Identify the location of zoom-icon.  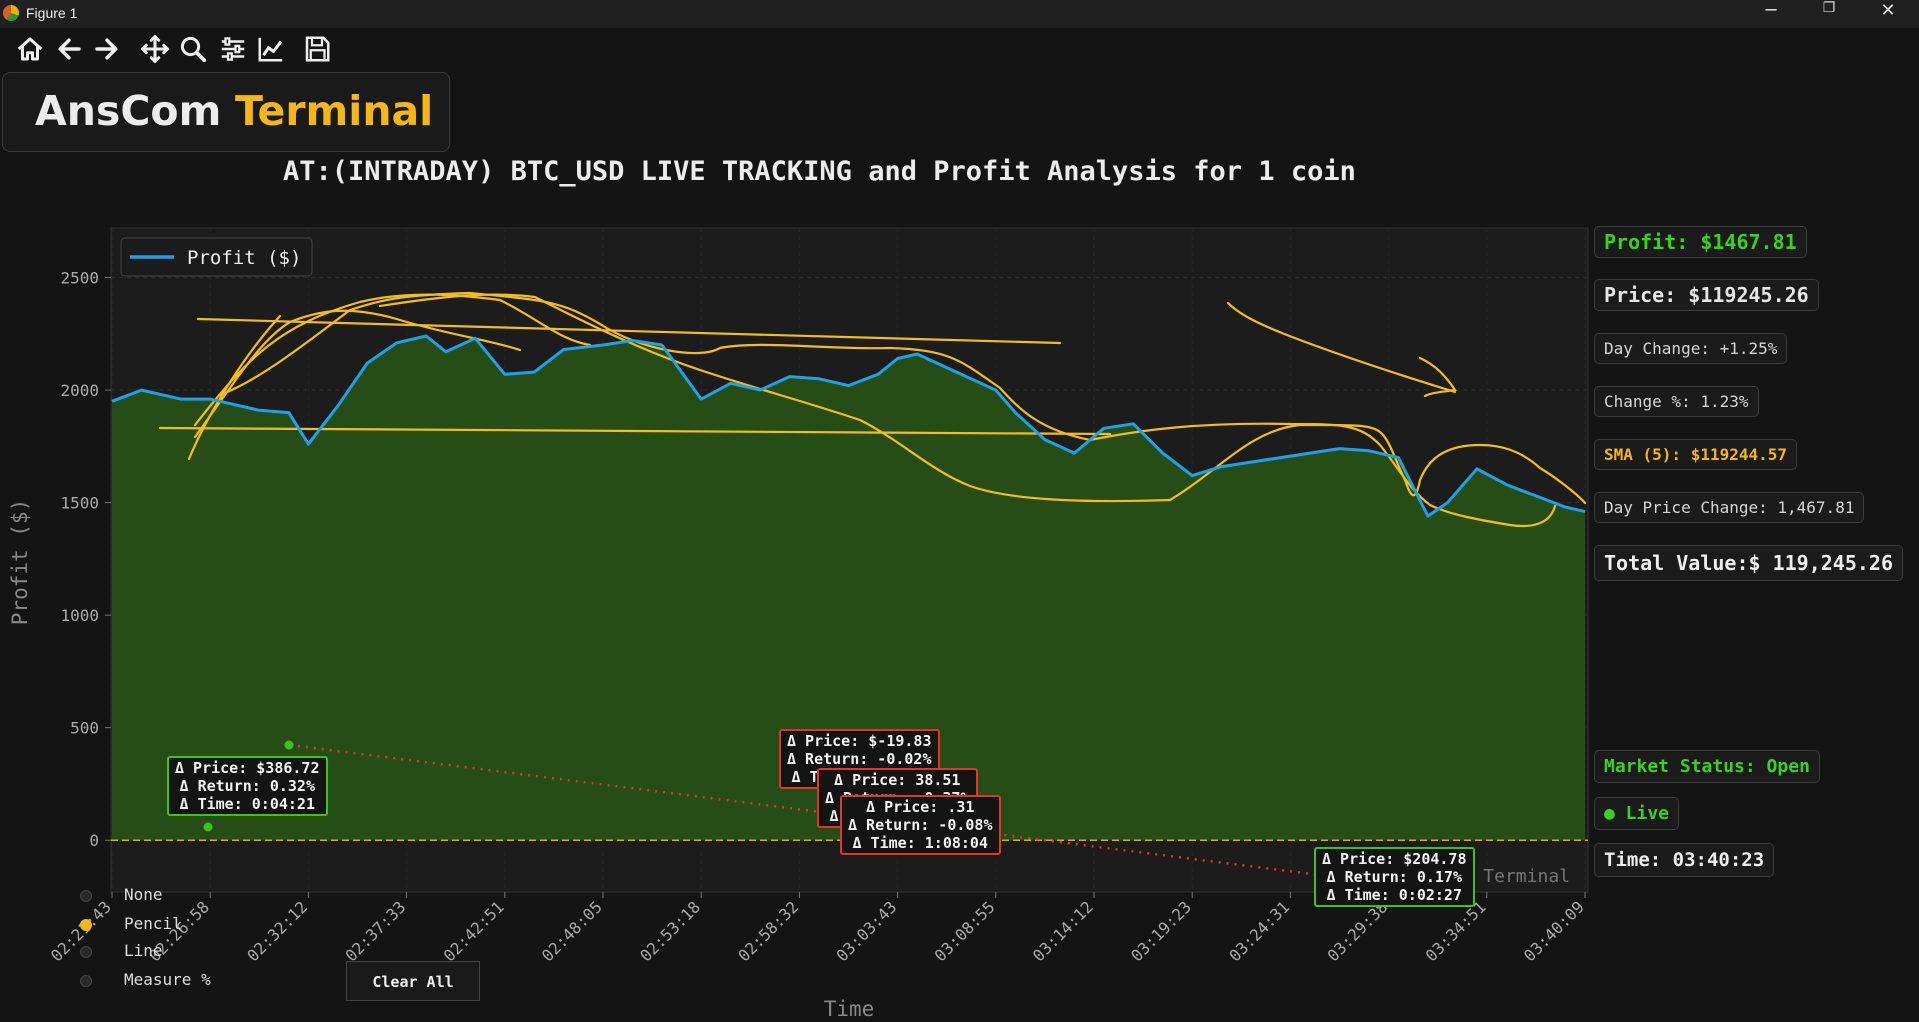
(193, 49).